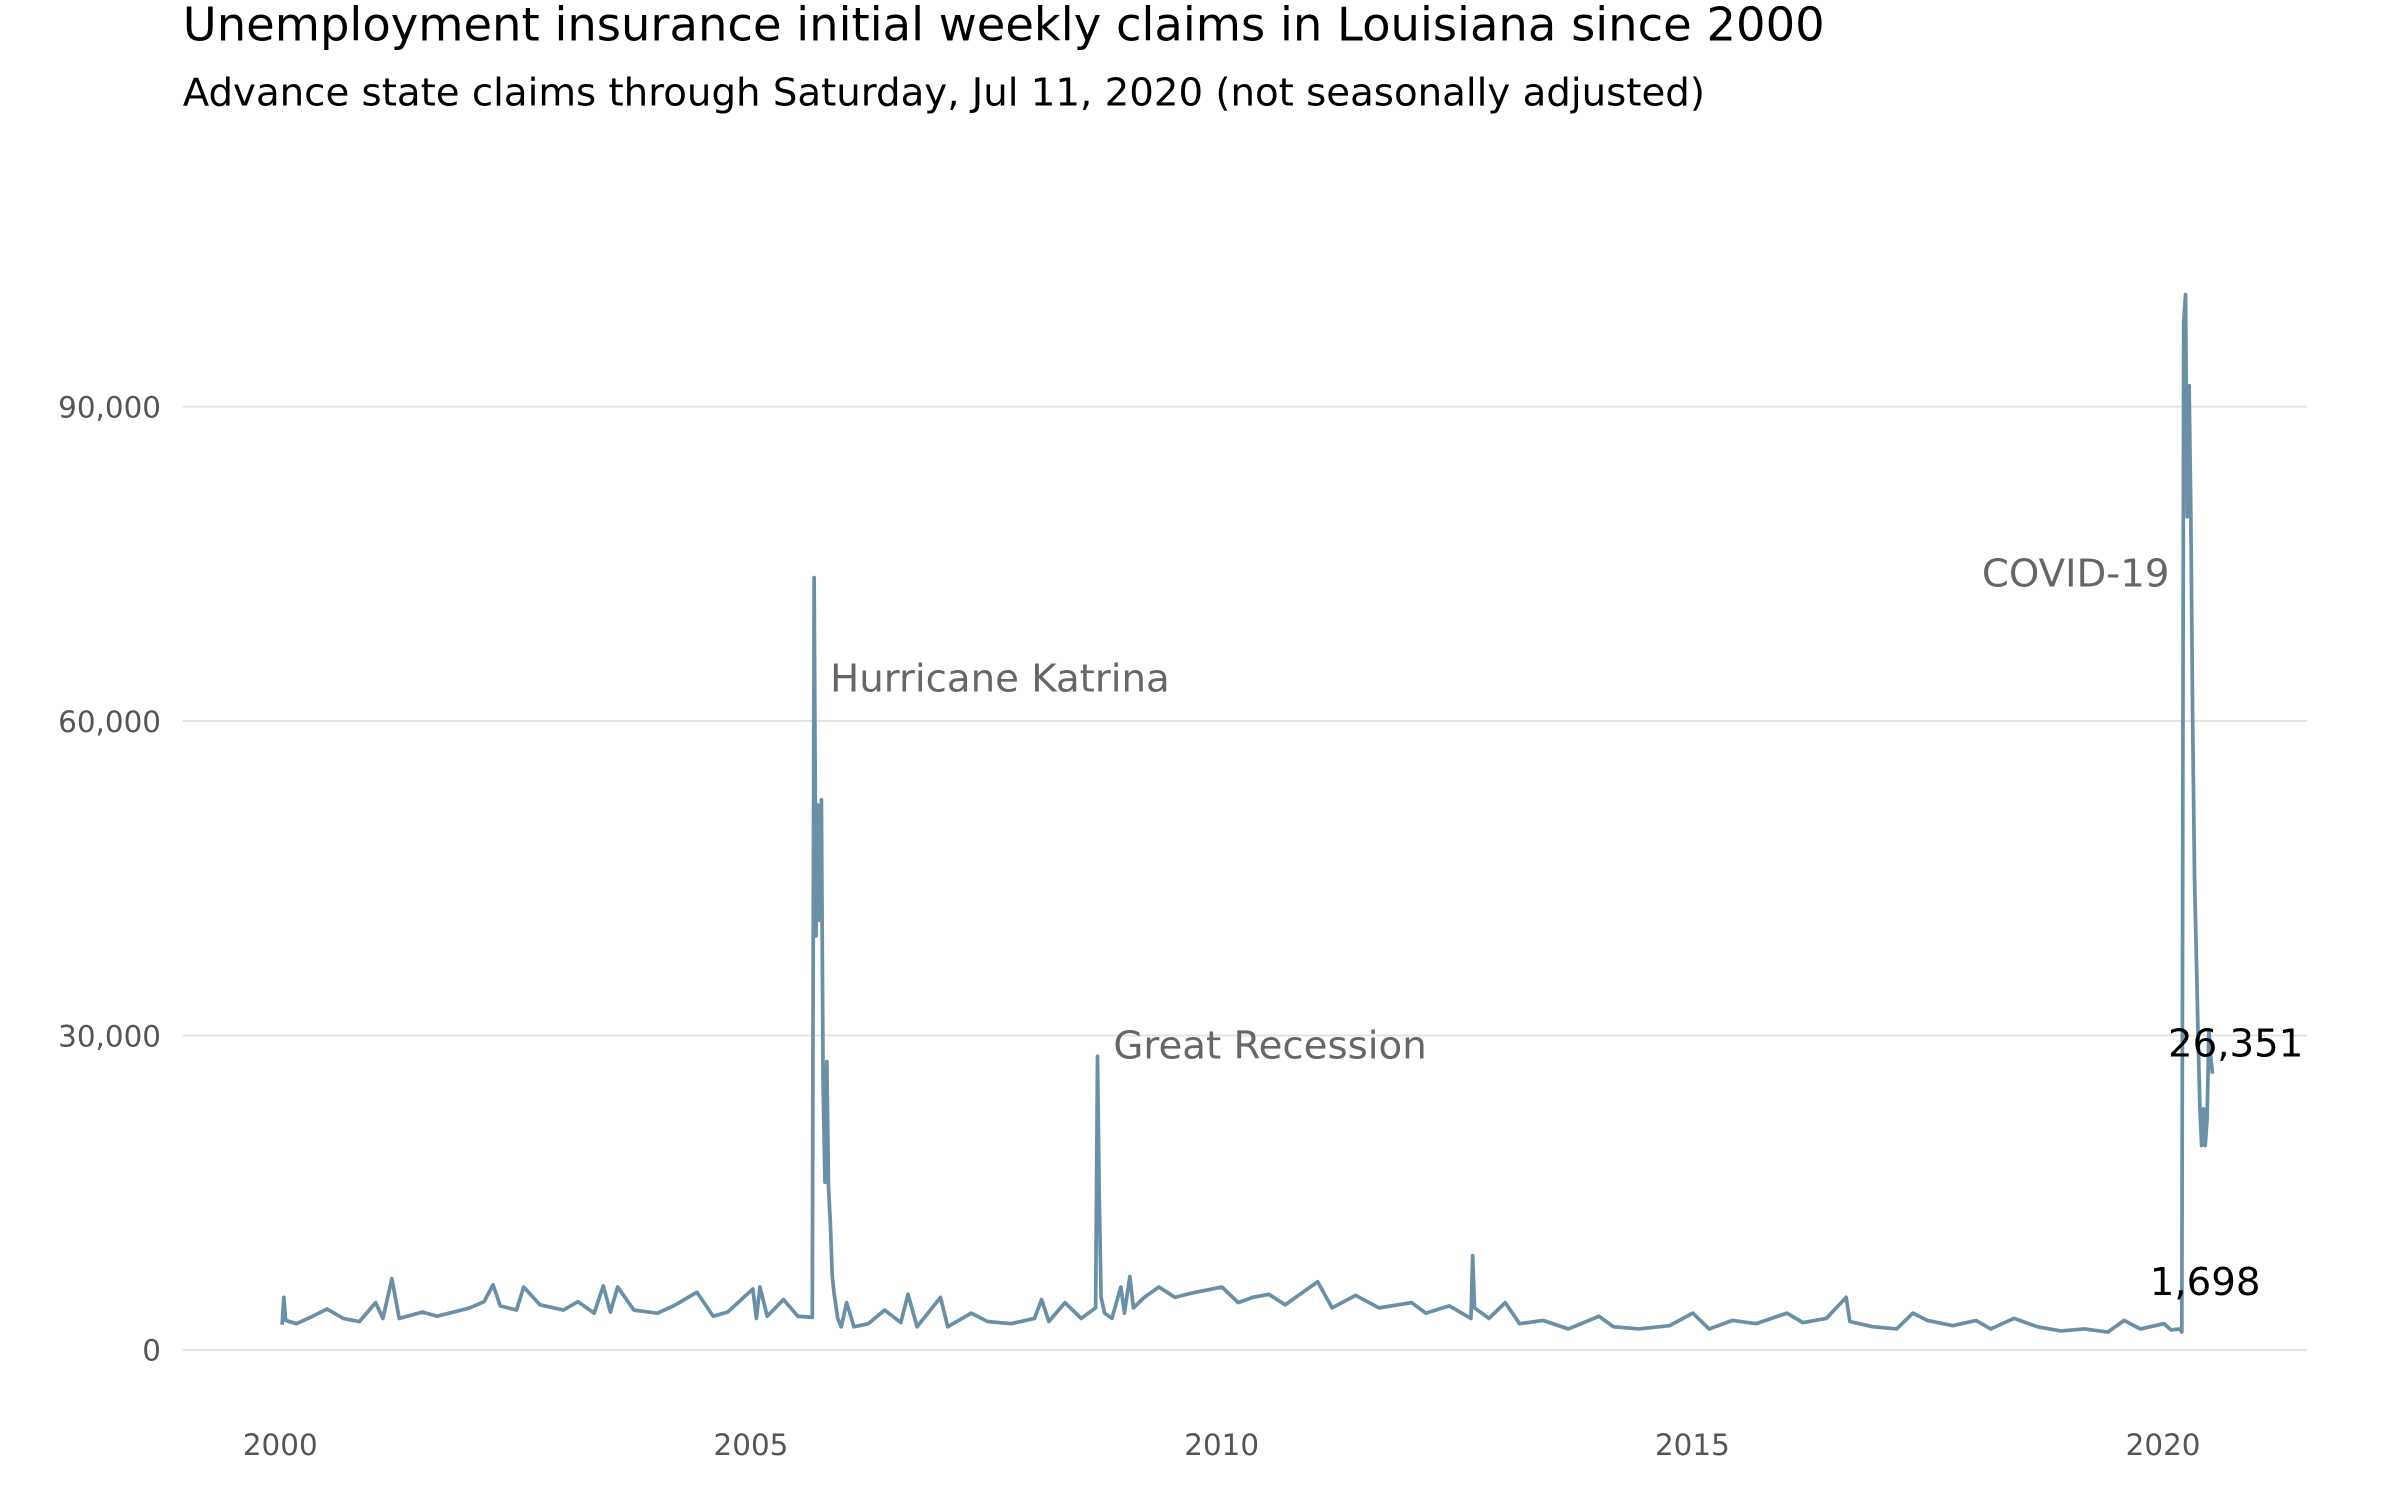 Image resolution: width=2400 pixels, height=1500 pixels. What do you see at coordinates (1692, 1445) in the screenshot?
I see `x-tick-label: 2015` at bounding box center [1692, 1445].